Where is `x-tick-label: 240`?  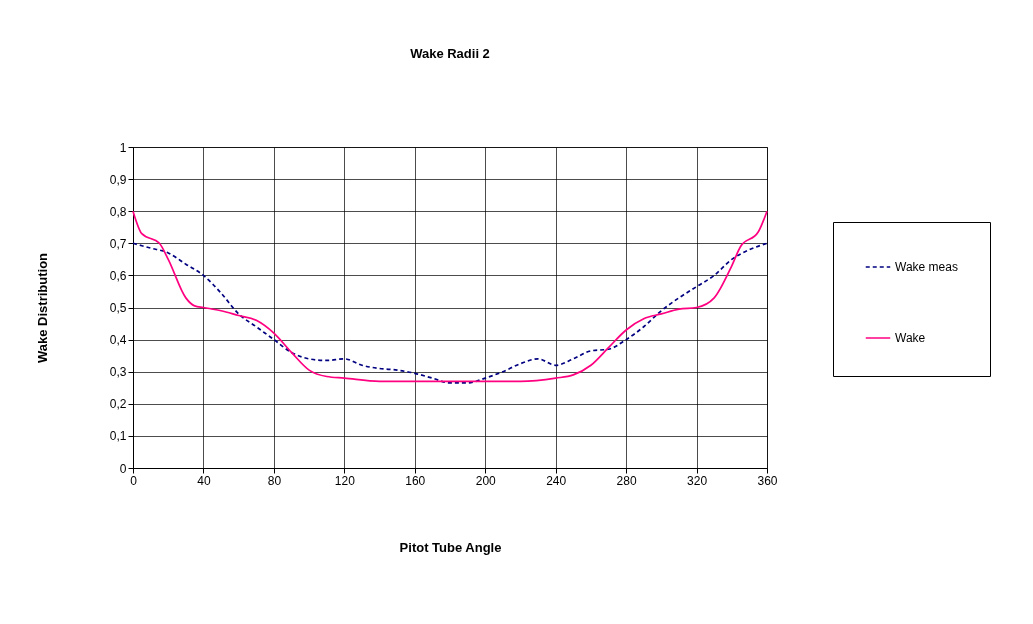
x-tick-label: 240 is located at coordinates (556, 480).